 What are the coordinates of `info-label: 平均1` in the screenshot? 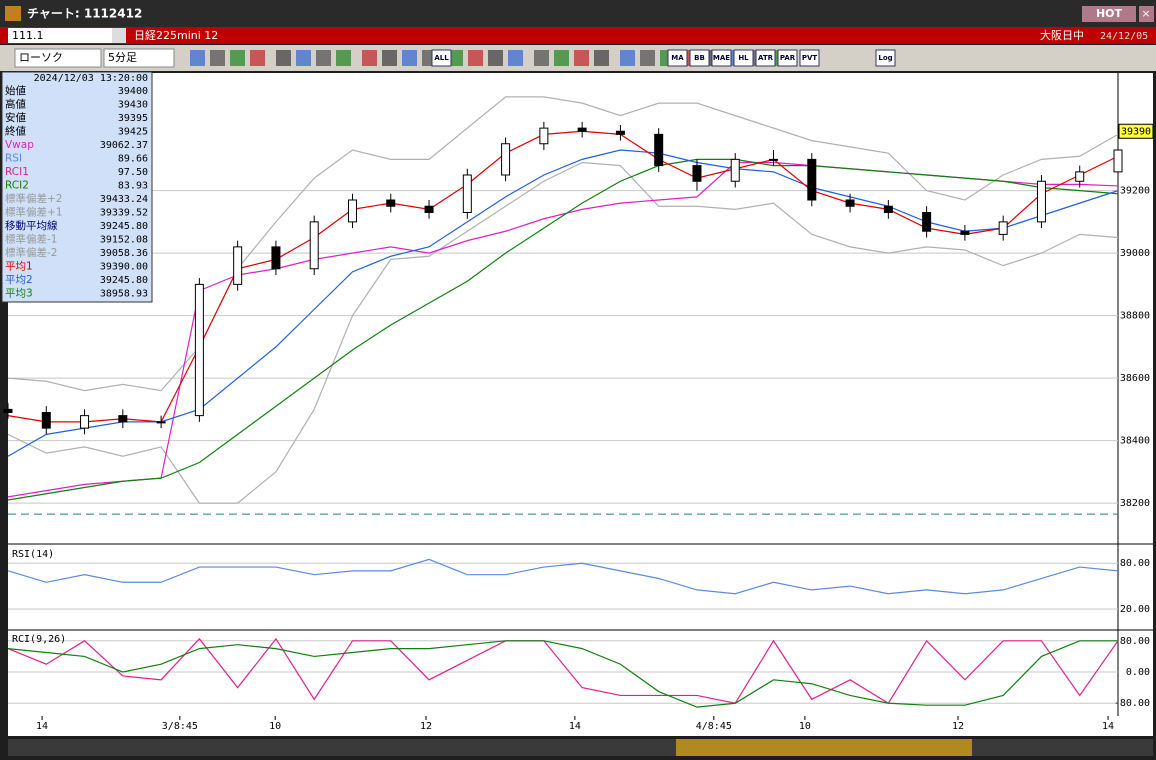 It's located at (19, 267).